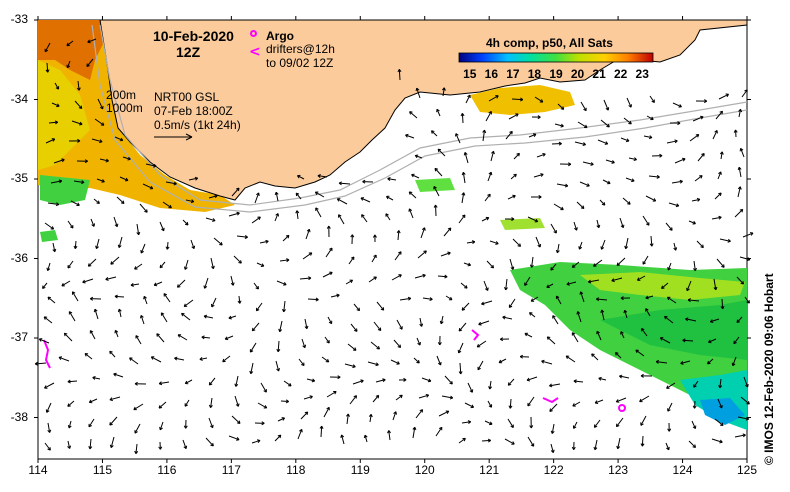 The width and height of the screenshot is (790, 492). I want to click on colorbar-tick: 23, so click(642, 74).